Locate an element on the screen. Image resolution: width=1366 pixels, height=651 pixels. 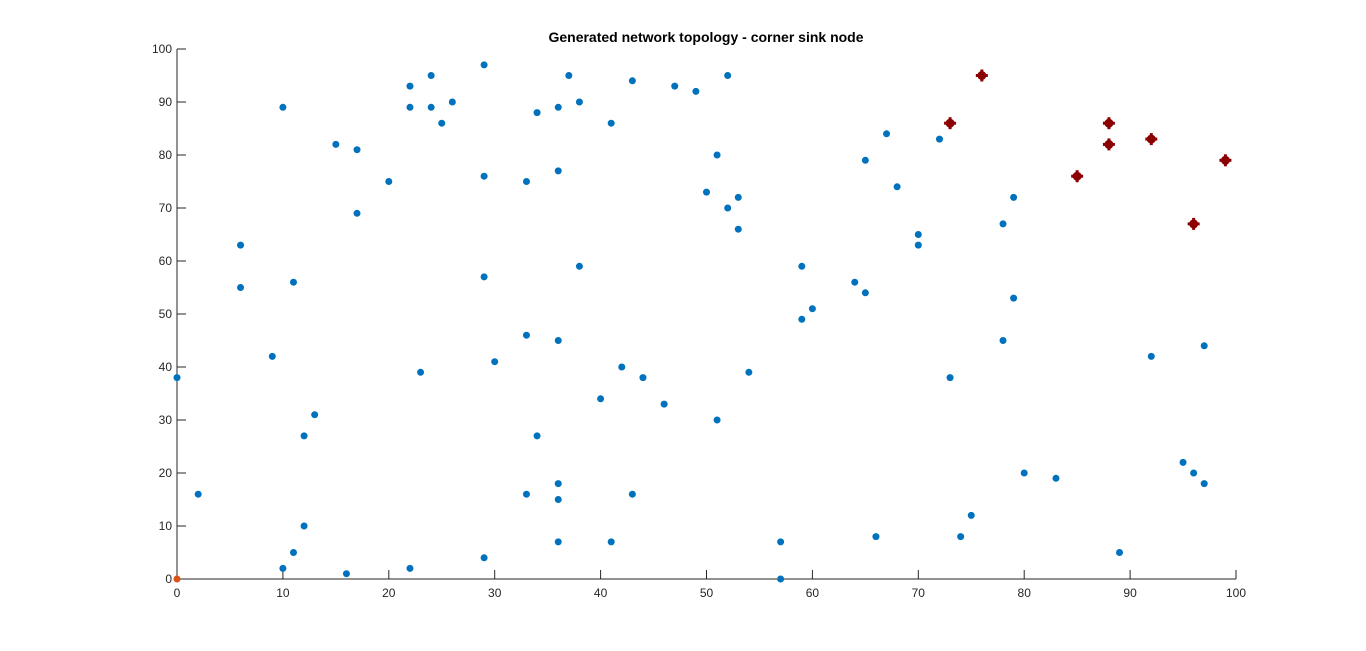
y-tick-label: 100 is located at coordinates (162, 49).